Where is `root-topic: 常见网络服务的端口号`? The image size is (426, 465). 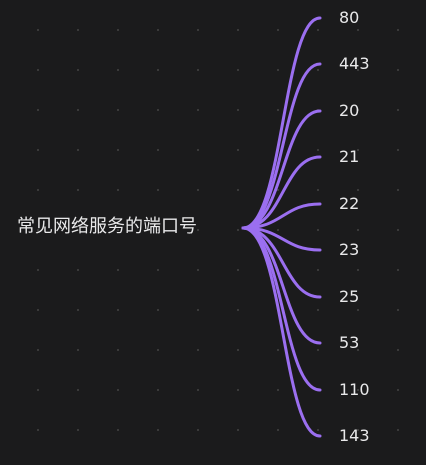
root-topic: 常见网络服务的端口号 is located at coordinates (107, 226).